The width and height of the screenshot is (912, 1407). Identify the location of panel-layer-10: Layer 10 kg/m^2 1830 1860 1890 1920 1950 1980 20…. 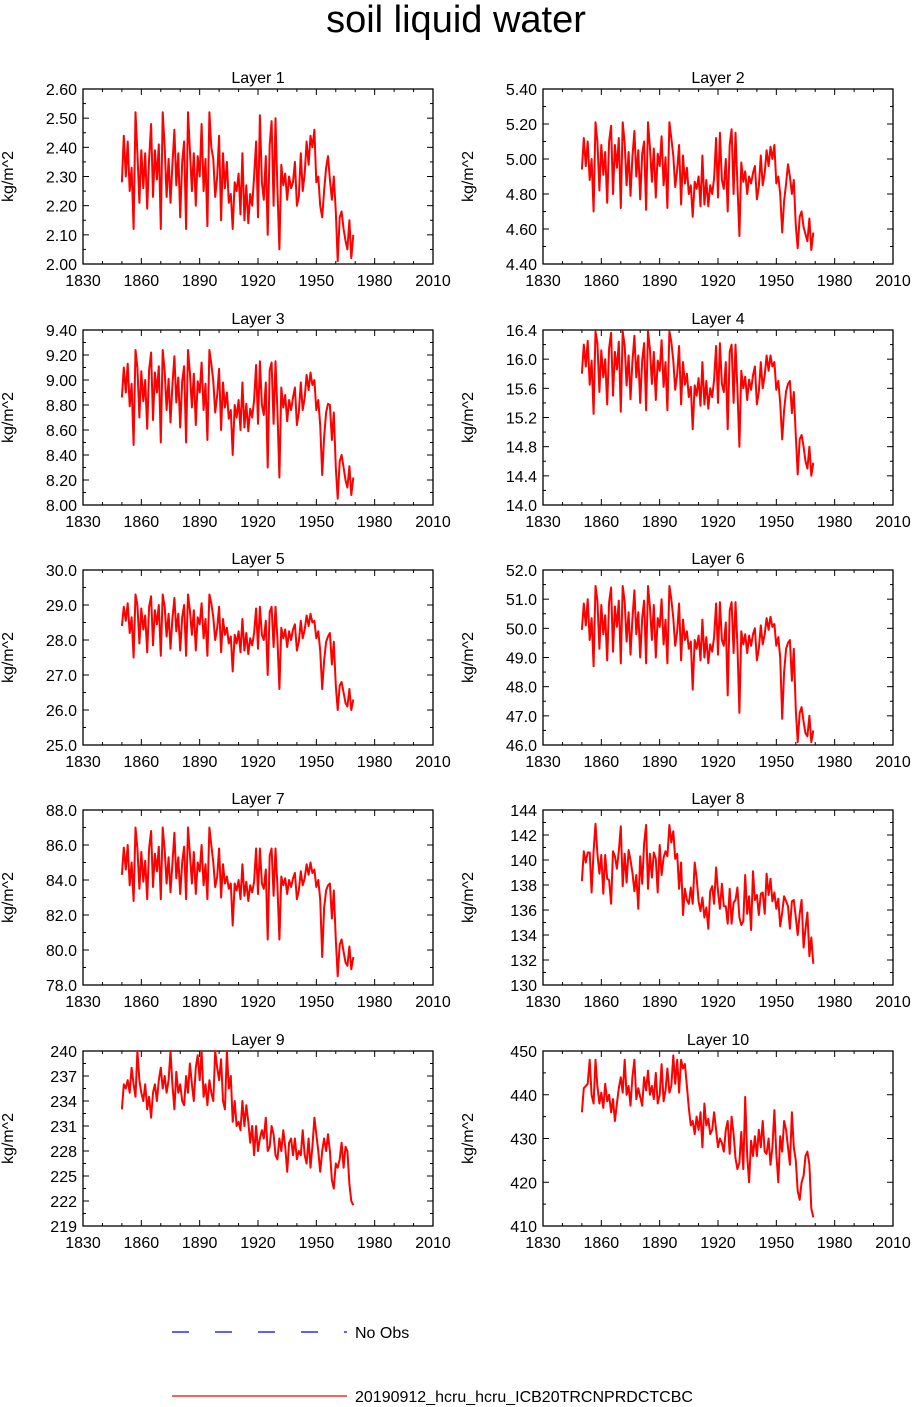
(685, 1142).